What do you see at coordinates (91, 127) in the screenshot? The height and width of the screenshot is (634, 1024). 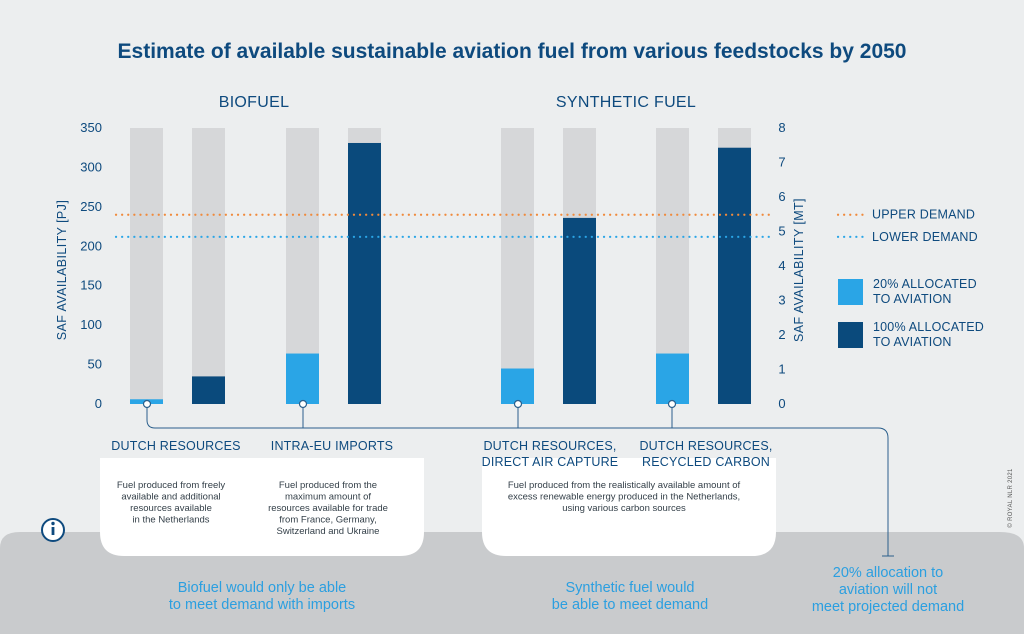 I see `y-tick-left: 350` at bounding box center [91, 127].